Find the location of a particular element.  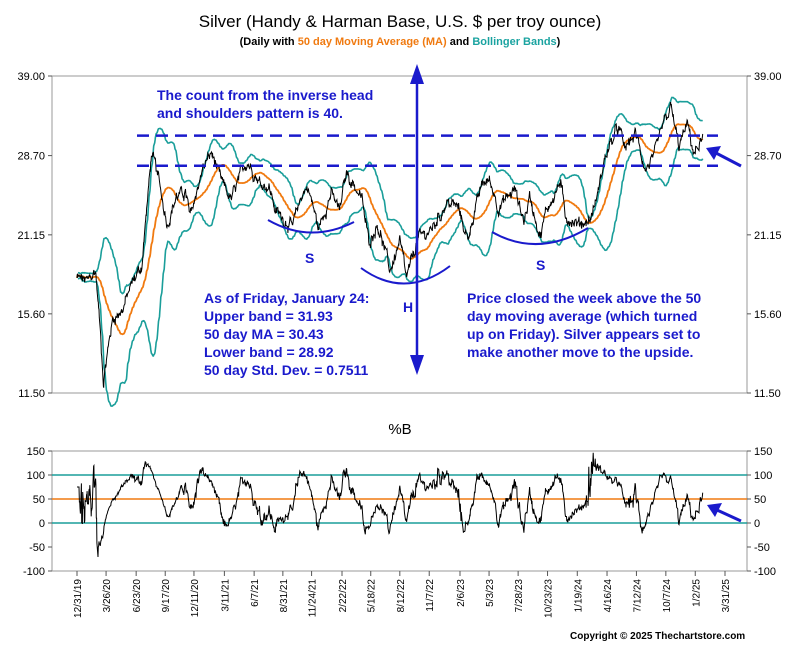

stats-line-5: 50 day Std. Dev. = 0.7511 is located at coordinates (286, 370).